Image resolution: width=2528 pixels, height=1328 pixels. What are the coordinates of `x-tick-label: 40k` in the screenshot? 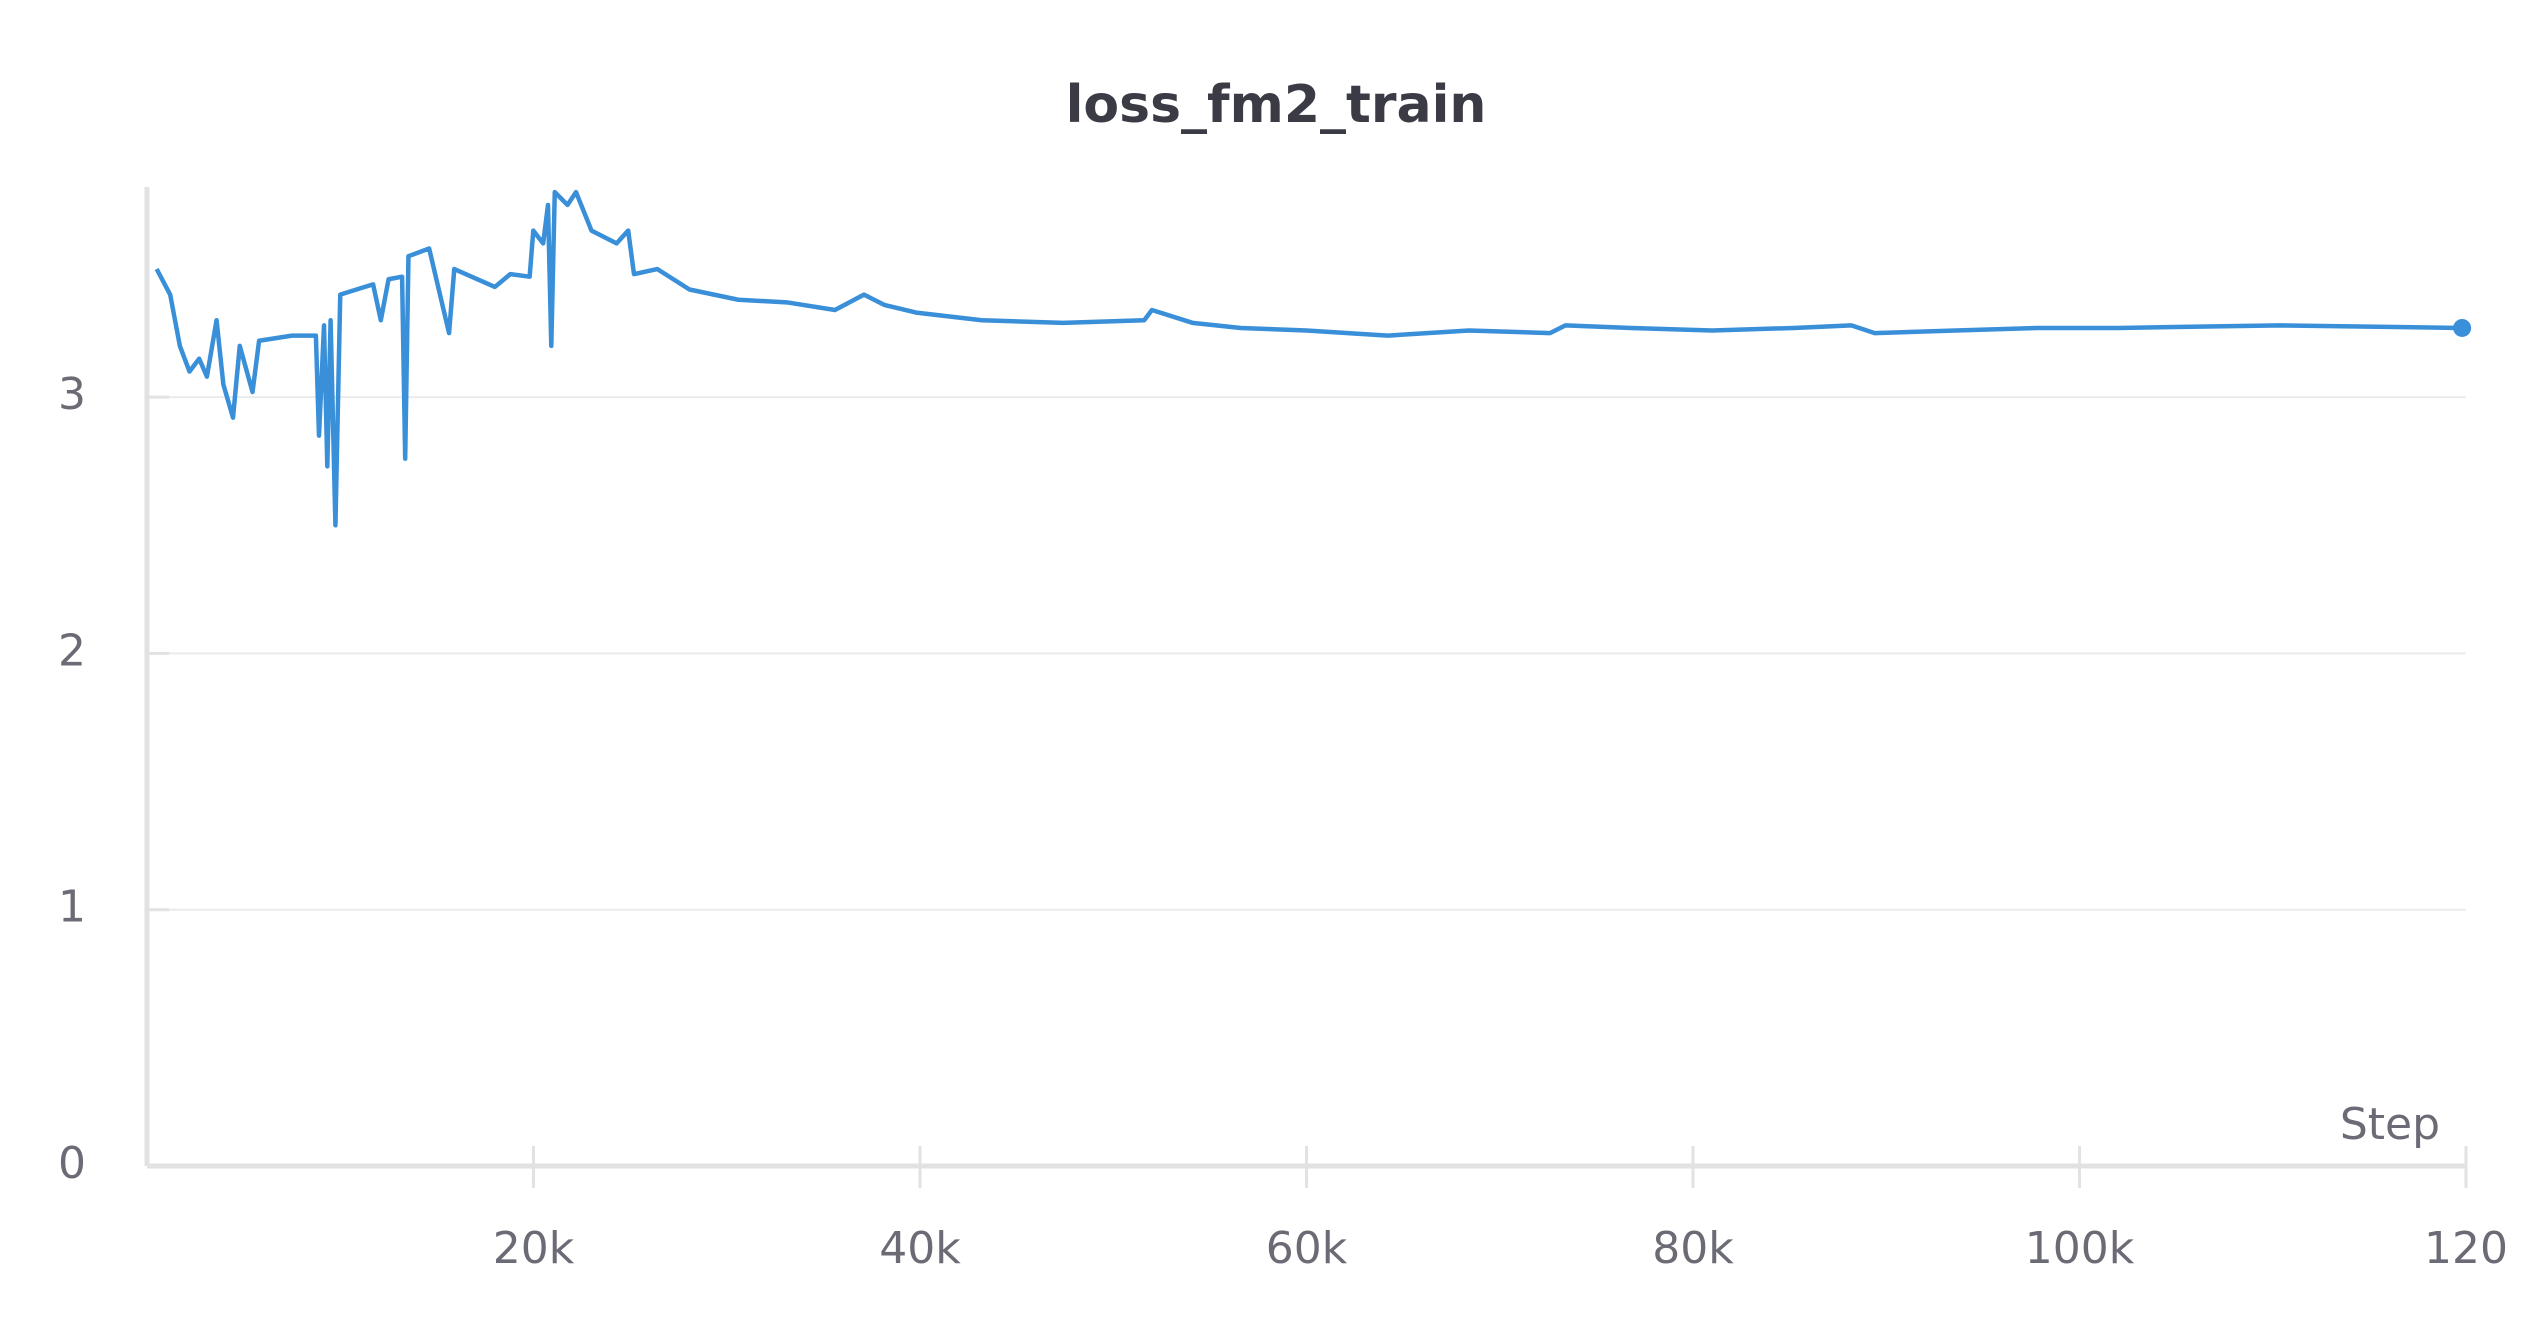 It's located at (920, 1248).